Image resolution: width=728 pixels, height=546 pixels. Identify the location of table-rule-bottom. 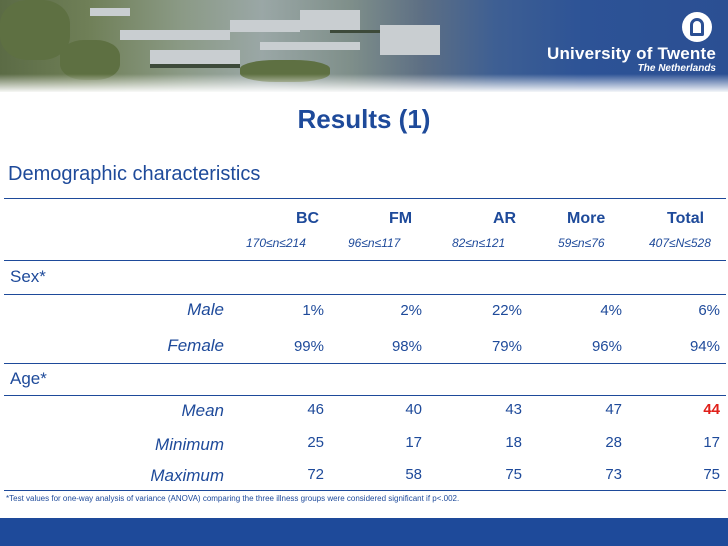
(365, 490).